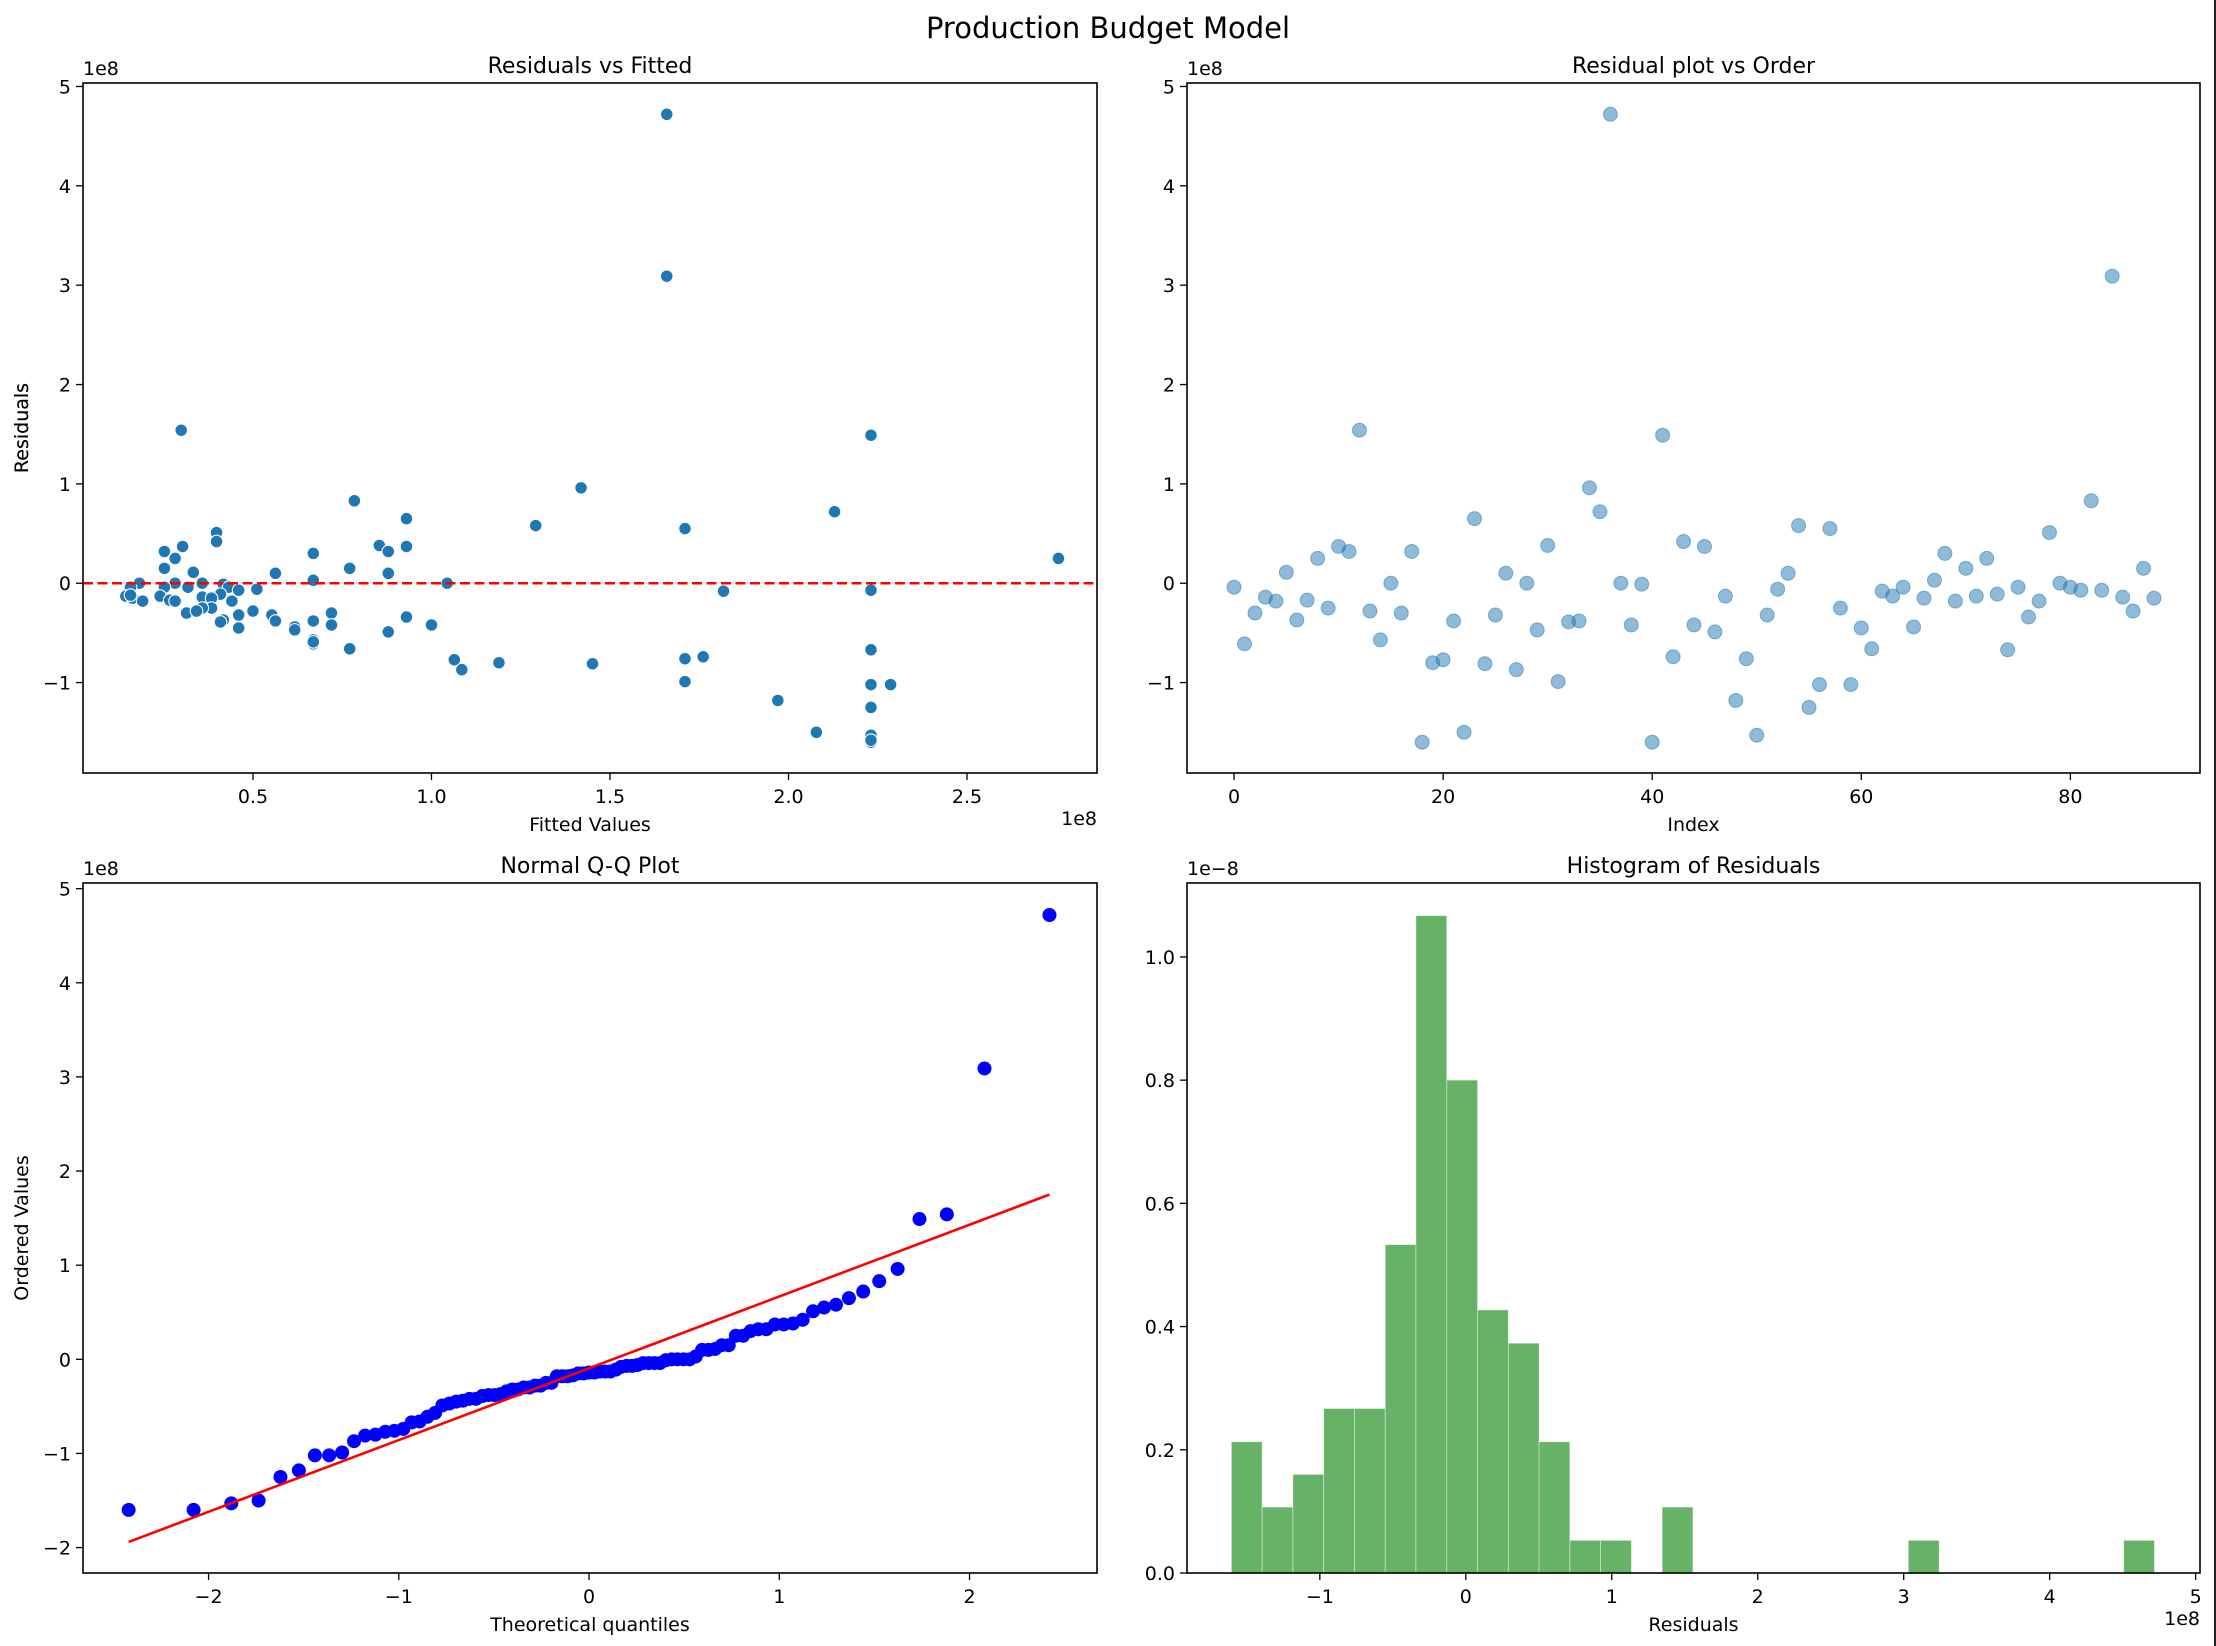 The image size is (2216, 1646). Describe the element at coordinates (1904, 1597) in the screenshot. I see `x-tick-label: 3` at that location.